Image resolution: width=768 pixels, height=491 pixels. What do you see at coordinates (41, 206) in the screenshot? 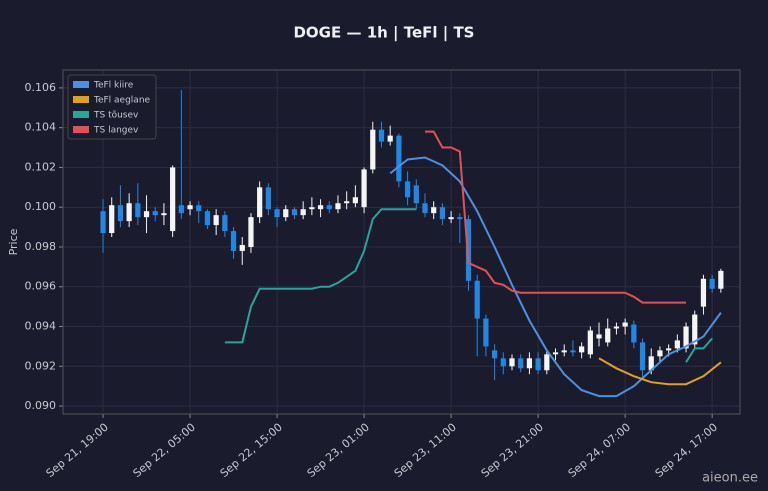
I see `y-tick-label: 0.100` at bounding box center [41, 206].